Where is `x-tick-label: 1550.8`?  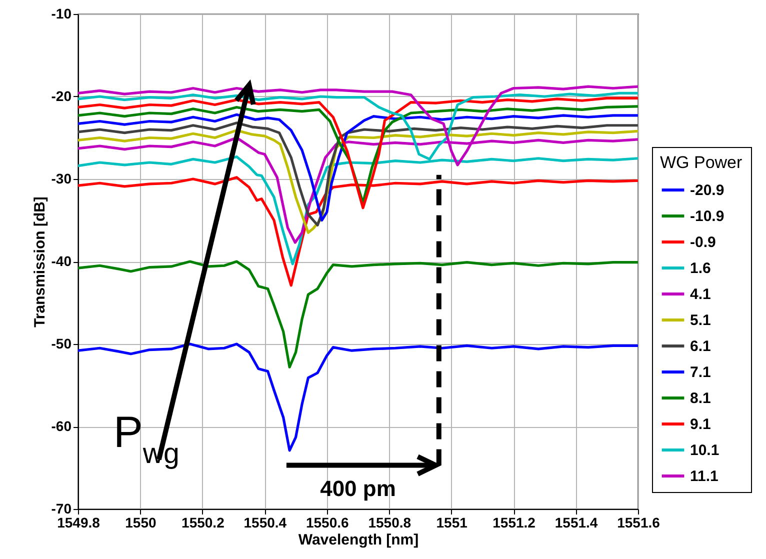
x-tick-label: 1550.8 is located at coordinates (390, 522).